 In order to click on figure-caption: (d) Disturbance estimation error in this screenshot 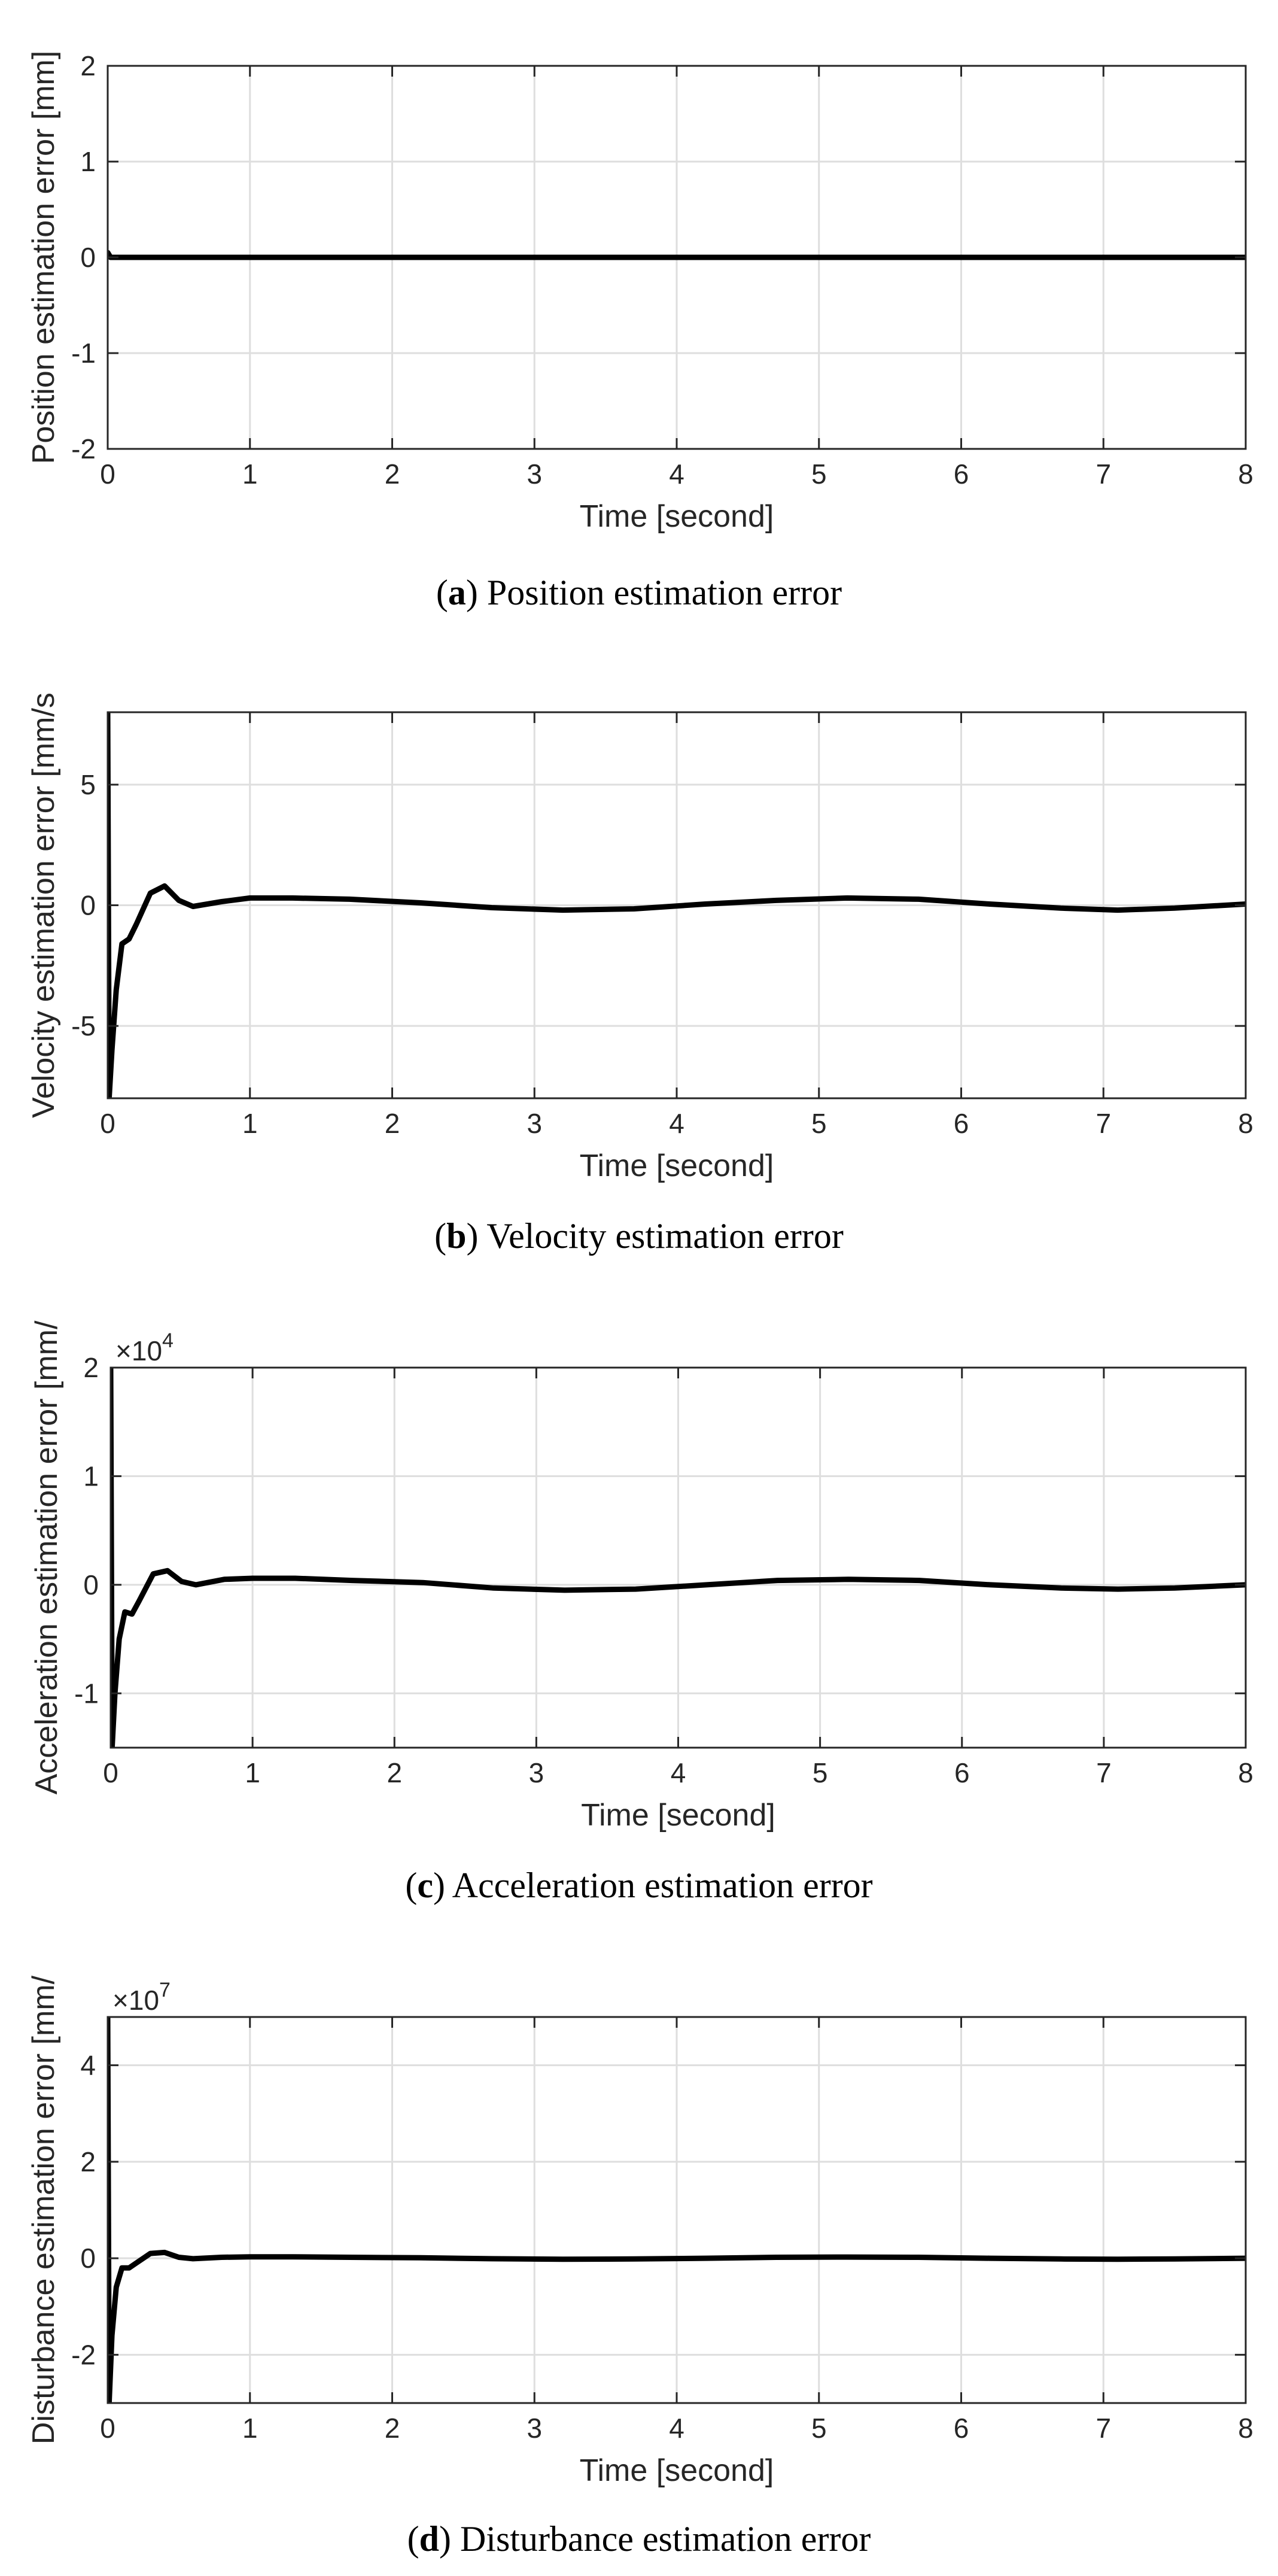, I will do `click(639, 2539)`.